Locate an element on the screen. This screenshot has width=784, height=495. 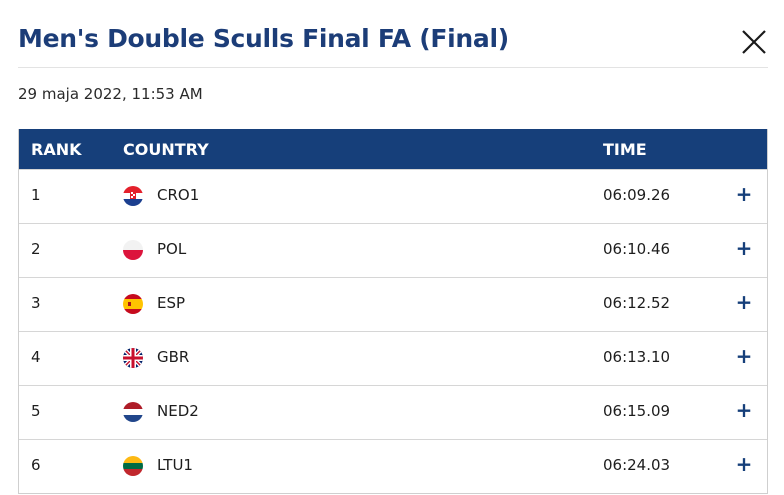
country-cell: ESP is located at coordinates (171, 303).